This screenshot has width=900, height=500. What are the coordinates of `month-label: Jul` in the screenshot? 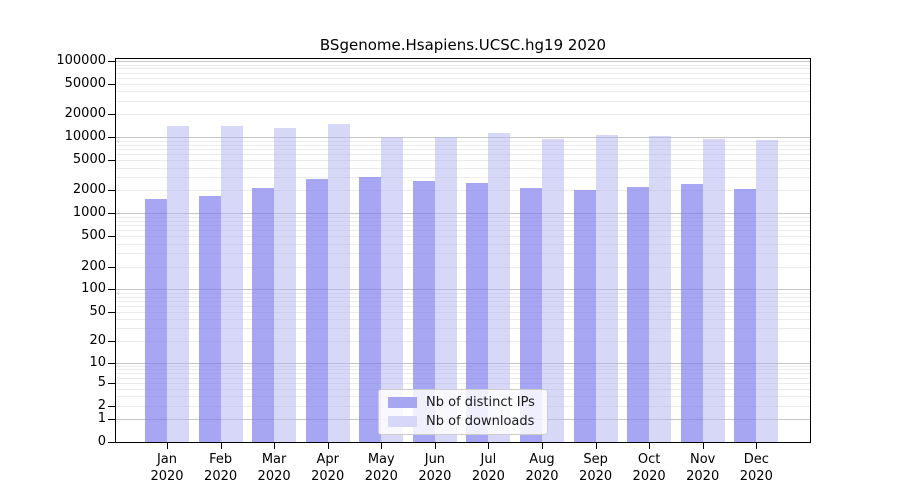 It's located at (488, 459).